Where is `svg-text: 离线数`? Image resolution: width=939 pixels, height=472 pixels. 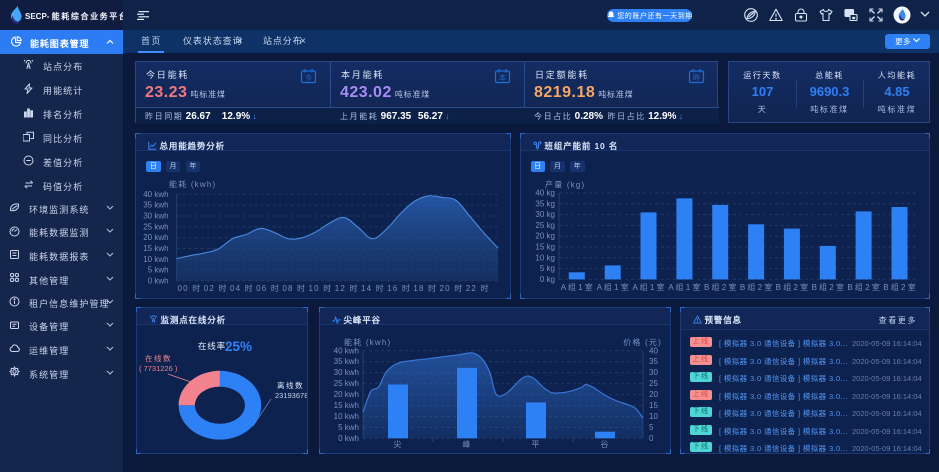
svg-text: 离线数 is located at coordinates (290, 385).